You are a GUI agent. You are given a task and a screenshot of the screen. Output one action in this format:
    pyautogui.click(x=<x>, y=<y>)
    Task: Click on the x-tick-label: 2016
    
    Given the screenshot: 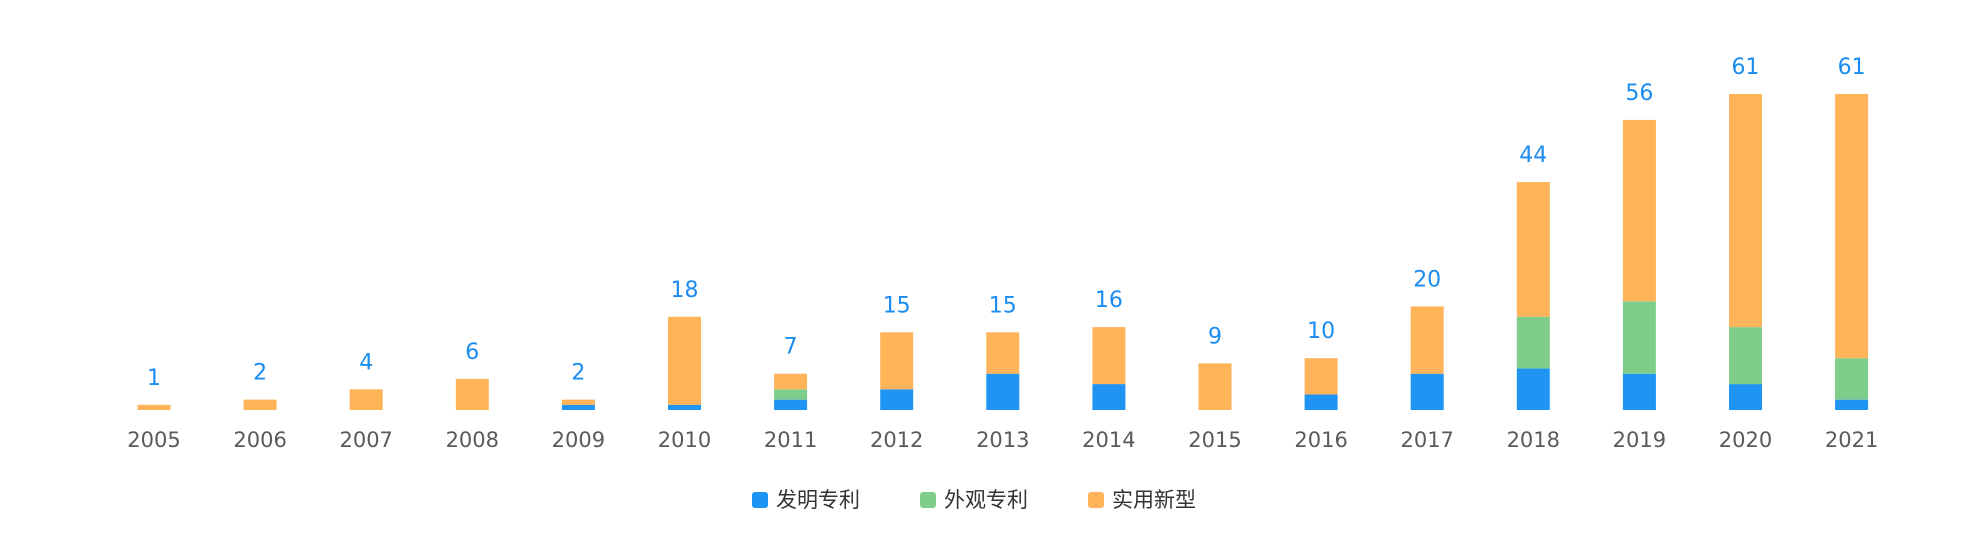 What is the action you would take?
    pyautogui.click(x=1320, y=440)
    